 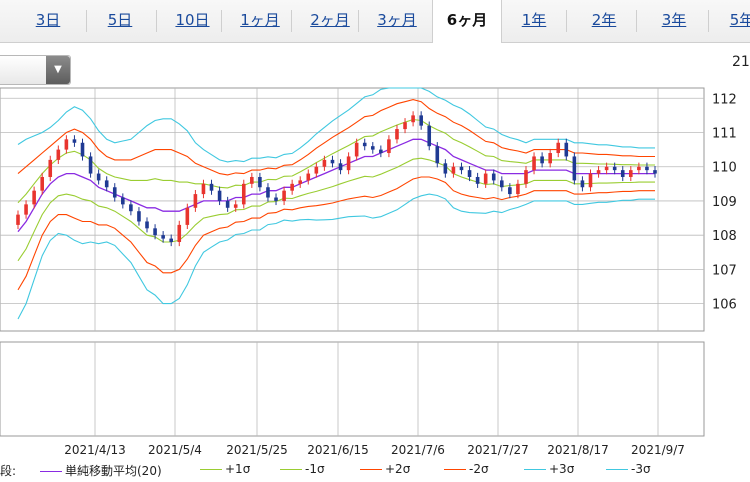 I want to click on tab-1: 3日, so click(x=48, y=20).